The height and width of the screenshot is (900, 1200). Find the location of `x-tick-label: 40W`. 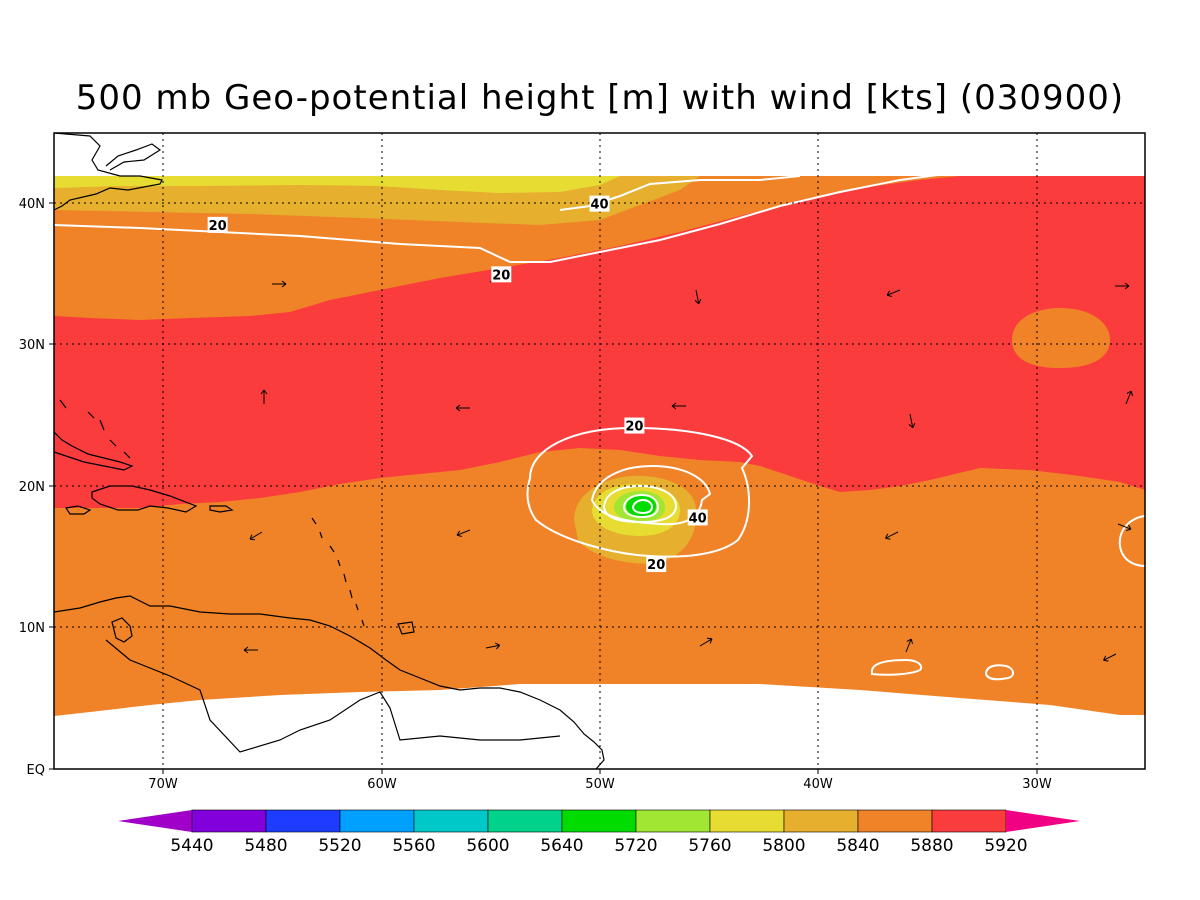

x-tick-label: 40W is located at coordinates (818, 784).